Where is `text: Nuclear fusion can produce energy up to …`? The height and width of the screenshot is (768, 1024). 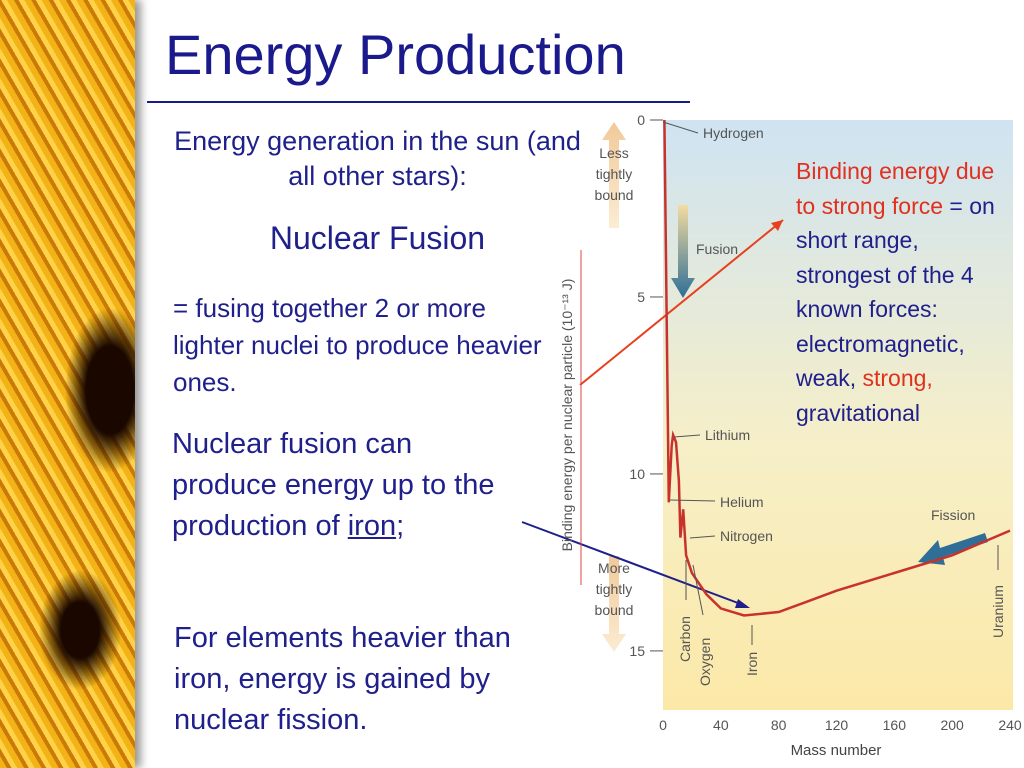
text: Nuclear fusion can produce energy up to … is located at coordinates (333, 485).